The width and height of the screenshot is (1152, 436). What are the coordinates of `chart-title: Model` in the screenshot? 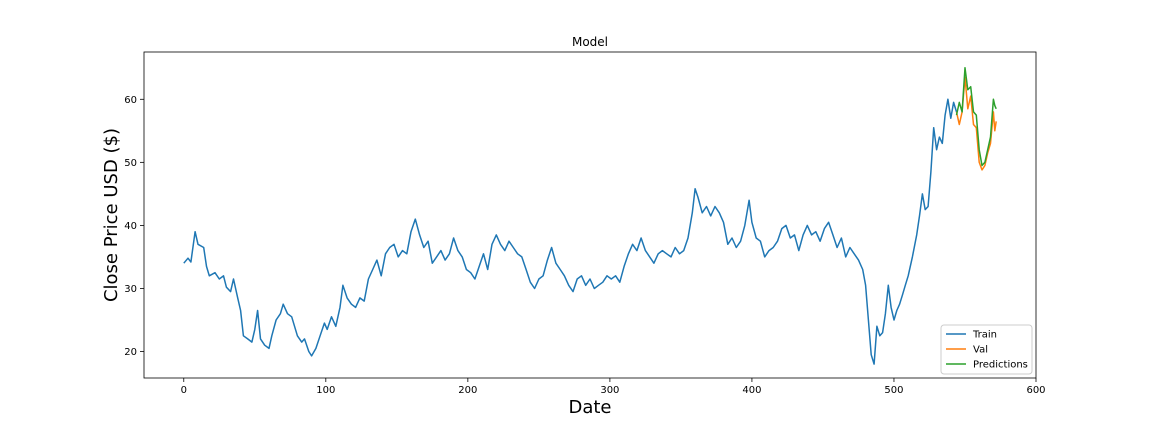 It's located at (590, 42).